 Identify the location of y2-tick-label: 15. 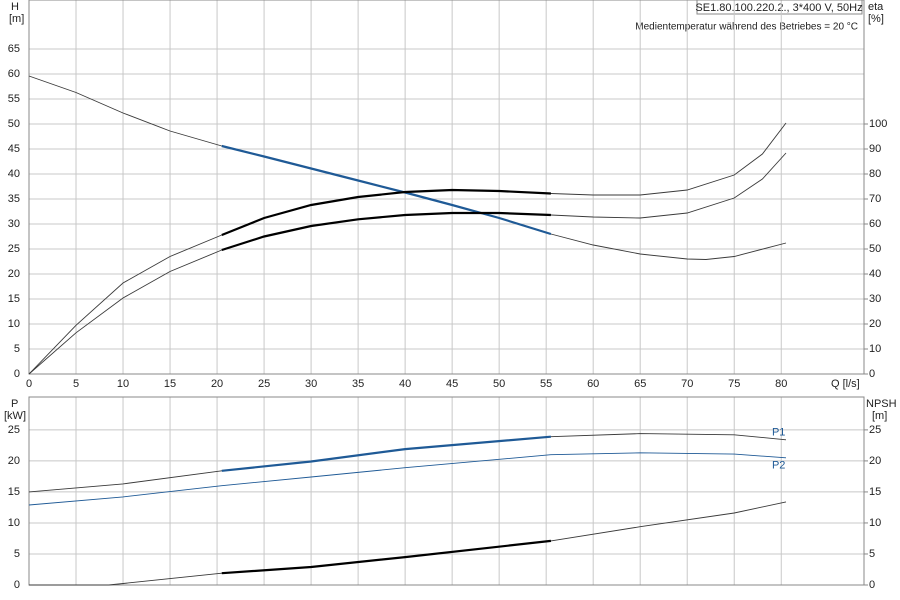
(875, 492).